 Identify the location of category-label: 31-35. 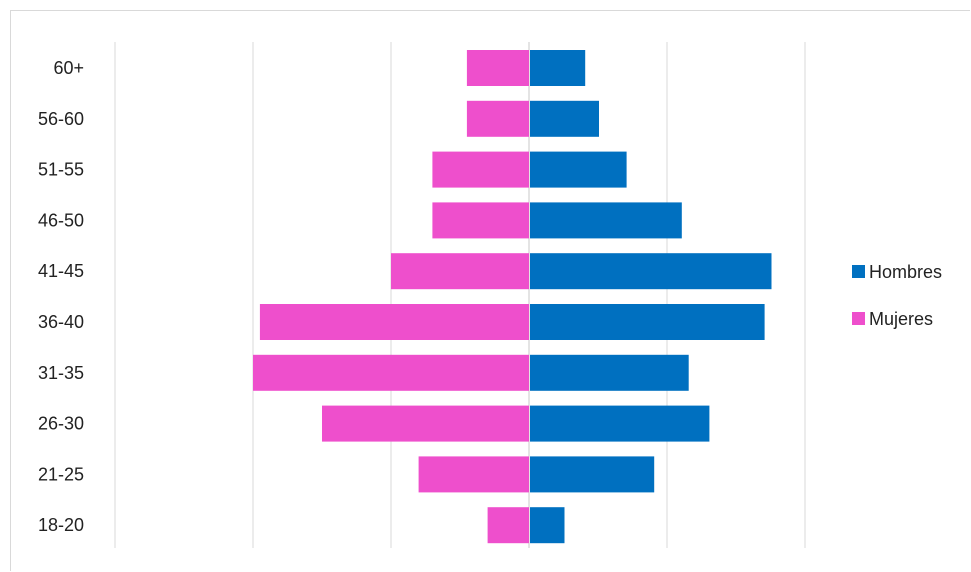
(61, 373).